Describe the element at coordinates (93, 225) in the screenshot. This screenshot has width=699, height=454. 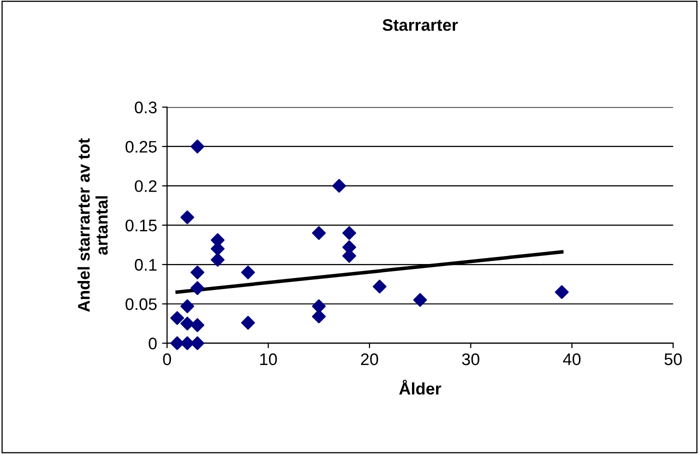
I see `y-axis-title: Andel starrarter av tot artantal` at that location.